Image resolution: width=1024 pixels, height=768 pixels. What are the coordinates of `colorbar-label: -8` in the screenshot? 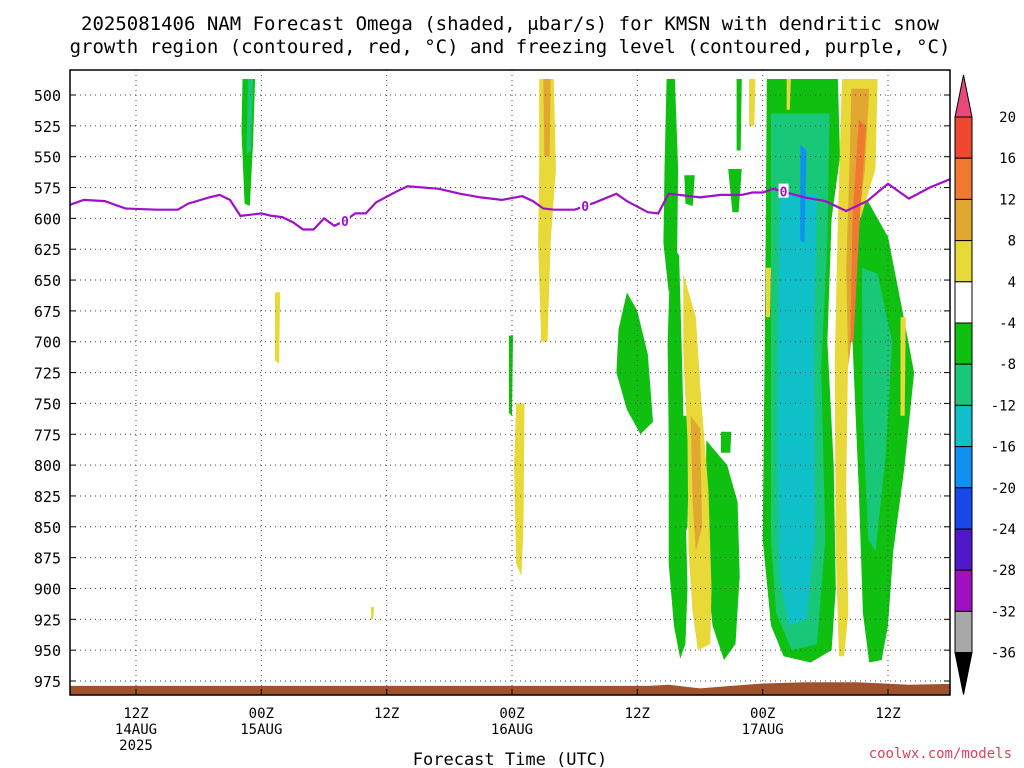 It's located at (1007, 365).